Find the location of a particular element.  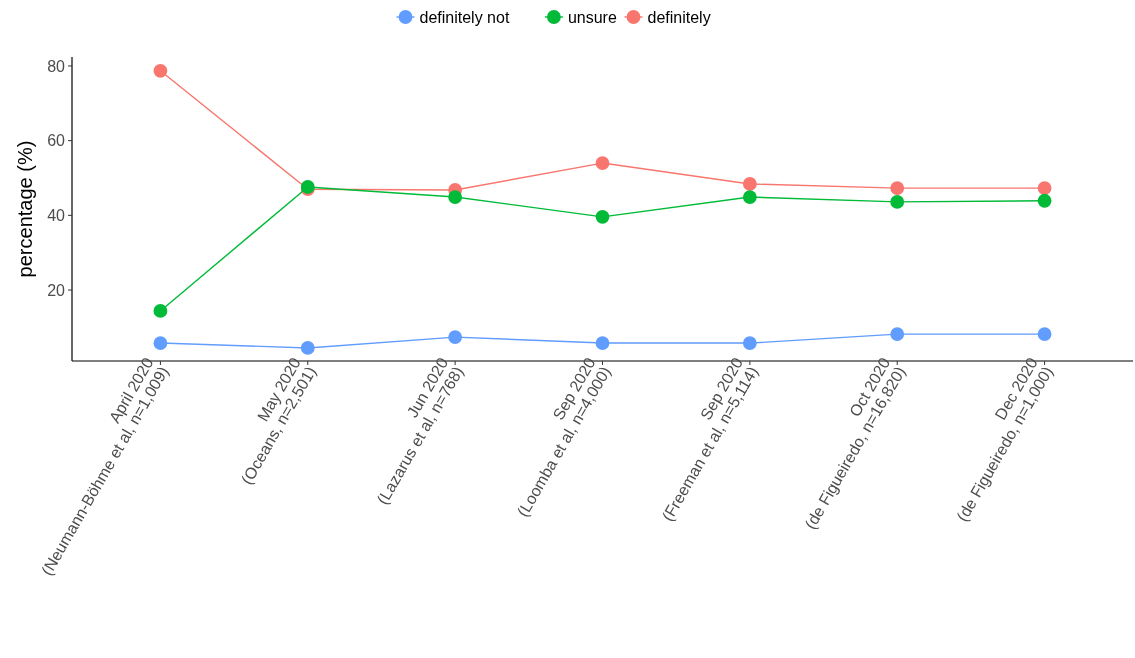

y-axis-title: percentage (%) is located at coordinates (25, 209).